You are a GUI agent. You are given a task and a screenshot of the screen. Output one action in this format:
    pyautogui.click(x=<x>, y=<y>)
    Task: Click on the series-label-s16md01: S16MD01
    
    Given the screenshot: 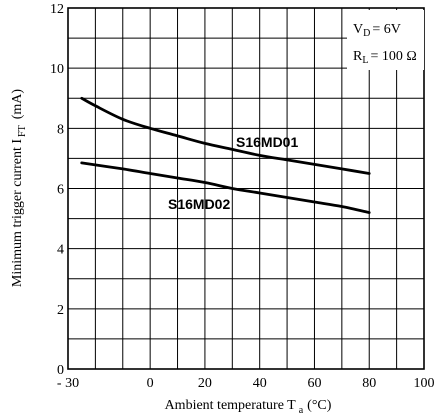 What is the action you would take?
    pyautogui.click(x=267, y=142)
    